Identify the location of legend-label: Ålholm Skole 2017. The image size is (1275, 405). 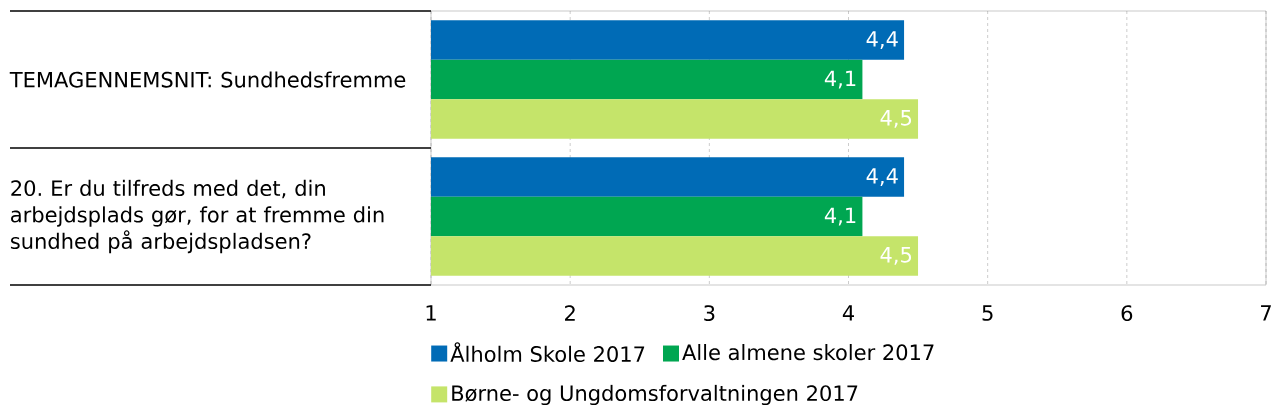
(547, 352).